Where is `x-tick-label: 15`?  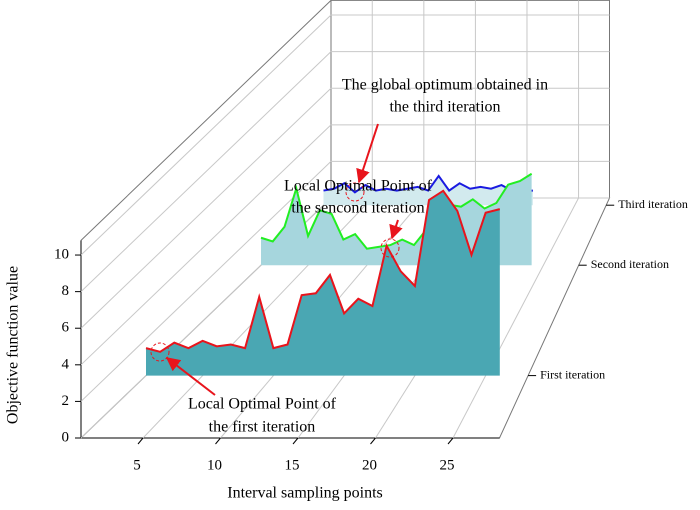
x-tick-label: 15 is located at coordinates (292, 465).